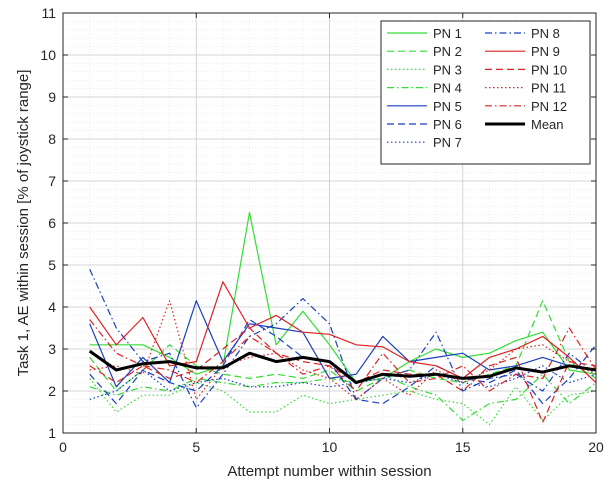 The image size is (611, 487). I want to click on y-tick-label: 7, so click(52, 181).